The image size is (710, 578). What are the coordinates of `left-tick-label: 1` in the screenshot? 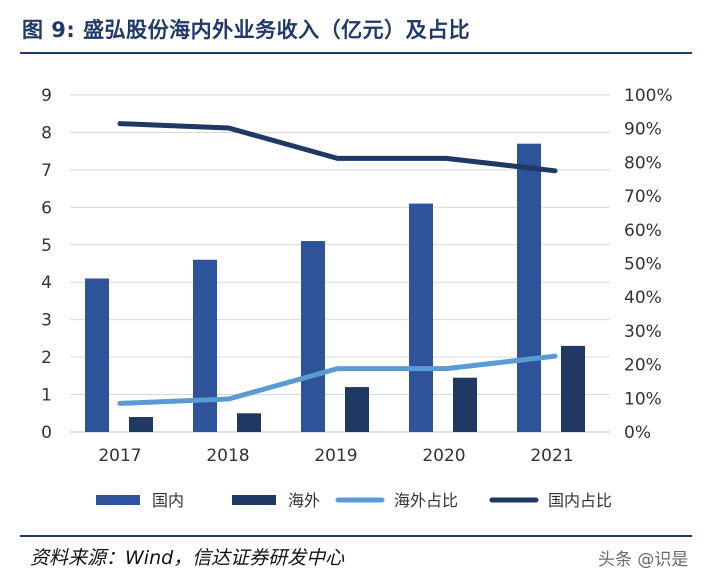 It's located at (46, 396).